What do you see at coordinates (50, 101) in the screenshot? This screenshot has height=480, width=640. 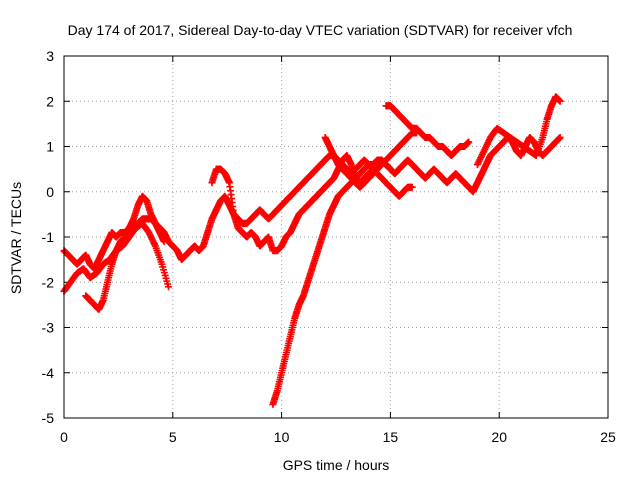 I see `y-tick-label: 2` at bounding box center [50, 101].